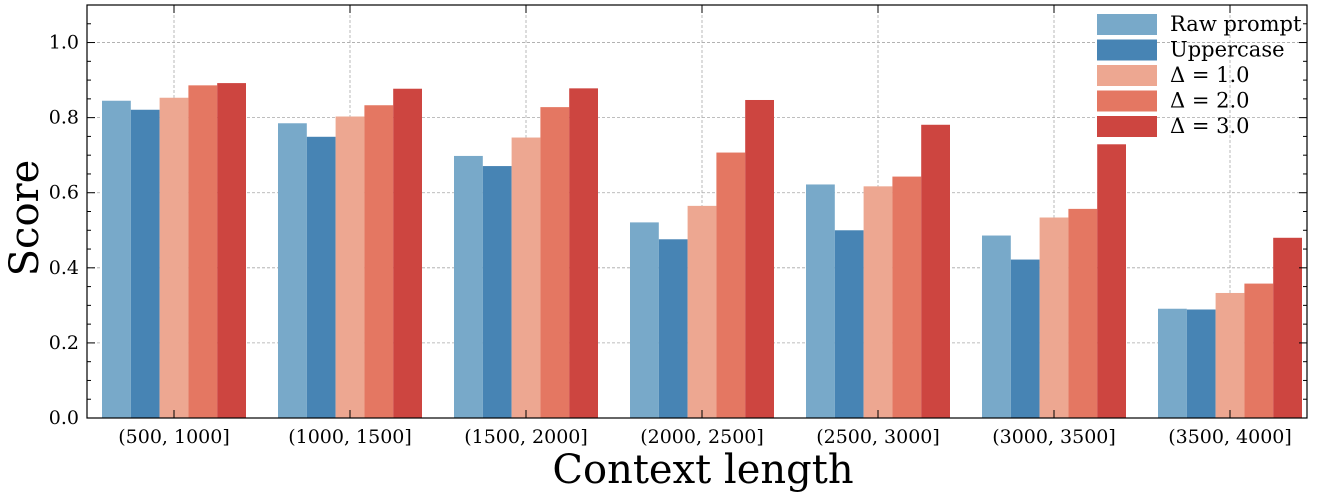 This screenshot has width=1328, height=497. I want to click on x-tick-label: (2000, 2500], so click(702, 437).